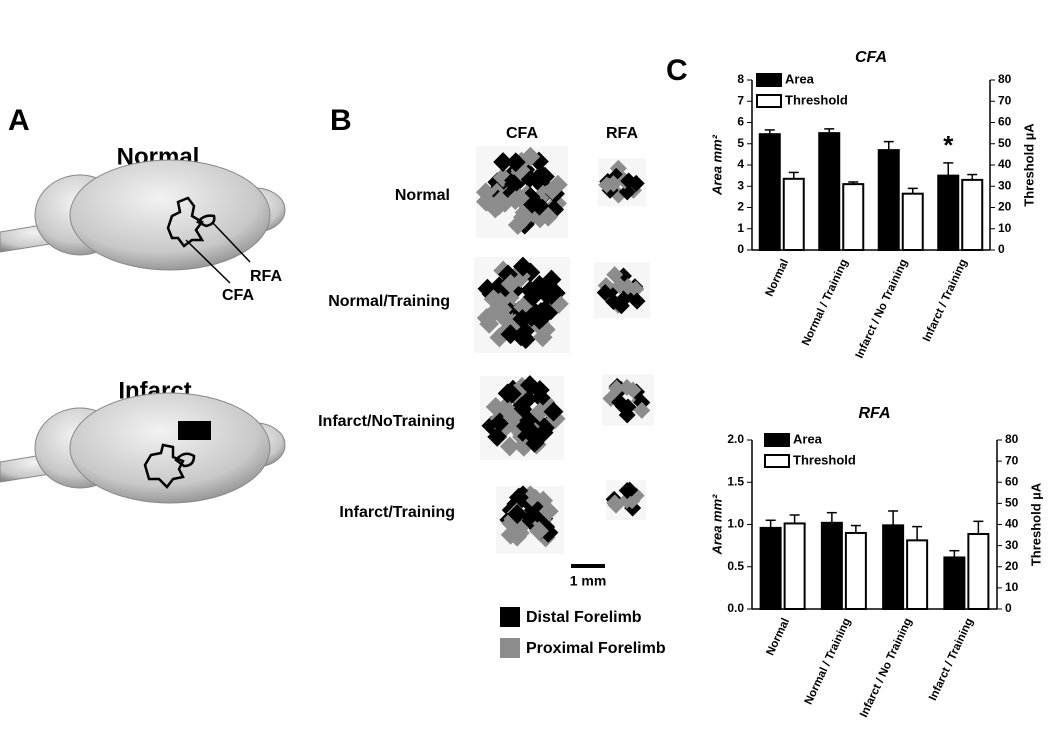  Describe the element at coordinates (740, 207) in the screenshot. I see `y-tick-label: 2` at that location.